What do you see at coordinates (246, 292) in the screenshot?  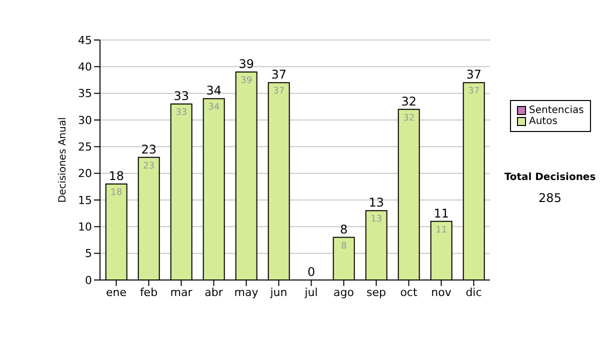 I see `x-tick-label: may` at bounding box center [246, 292].